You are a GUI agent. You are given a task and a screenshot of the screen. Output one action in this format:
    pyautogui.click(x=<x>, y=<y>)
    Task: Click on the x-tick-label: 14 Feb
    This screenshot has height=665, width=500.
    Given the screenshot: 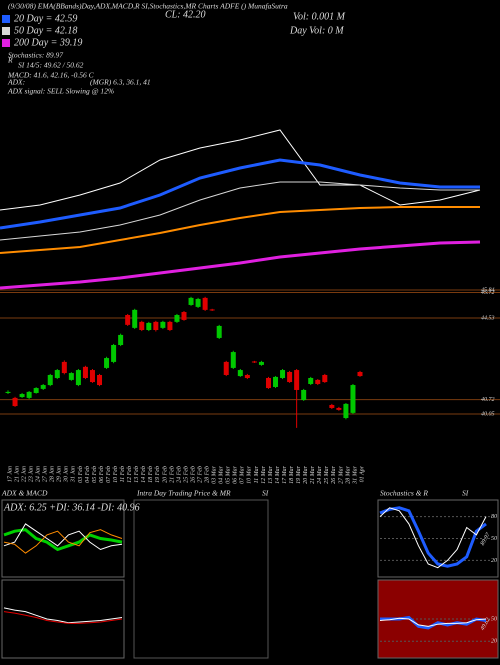 What is the action you would take?
    pyautogui.click(x=143, y=474)
    